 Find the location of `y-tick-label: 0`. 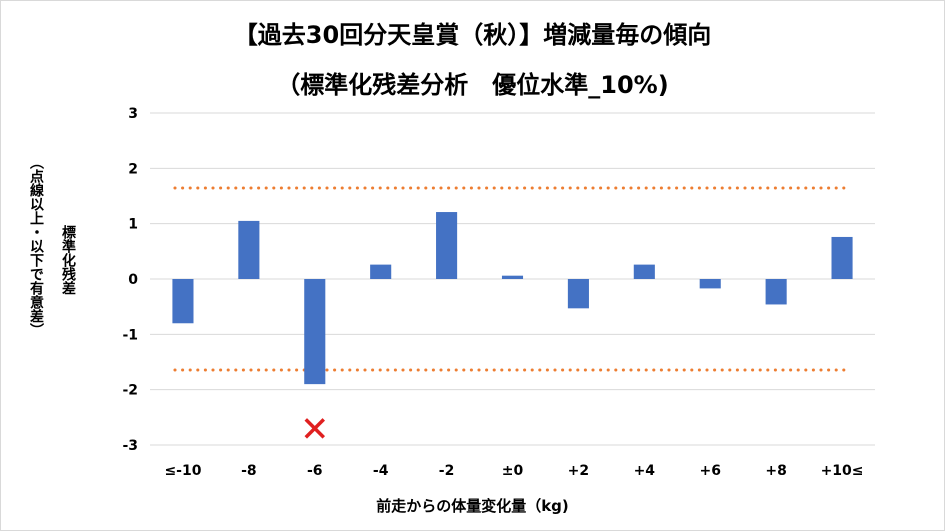

y-tick-label: 0 is located at coordinates (133, 280).